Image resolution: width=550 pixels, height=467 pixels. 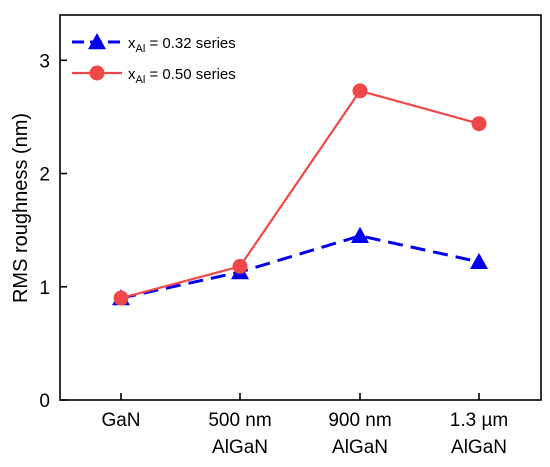 What do you see at coordinates (359, 420) in the screenshot?
I see `x-tick-label: 900 nm` at bounding box center [359, 420].